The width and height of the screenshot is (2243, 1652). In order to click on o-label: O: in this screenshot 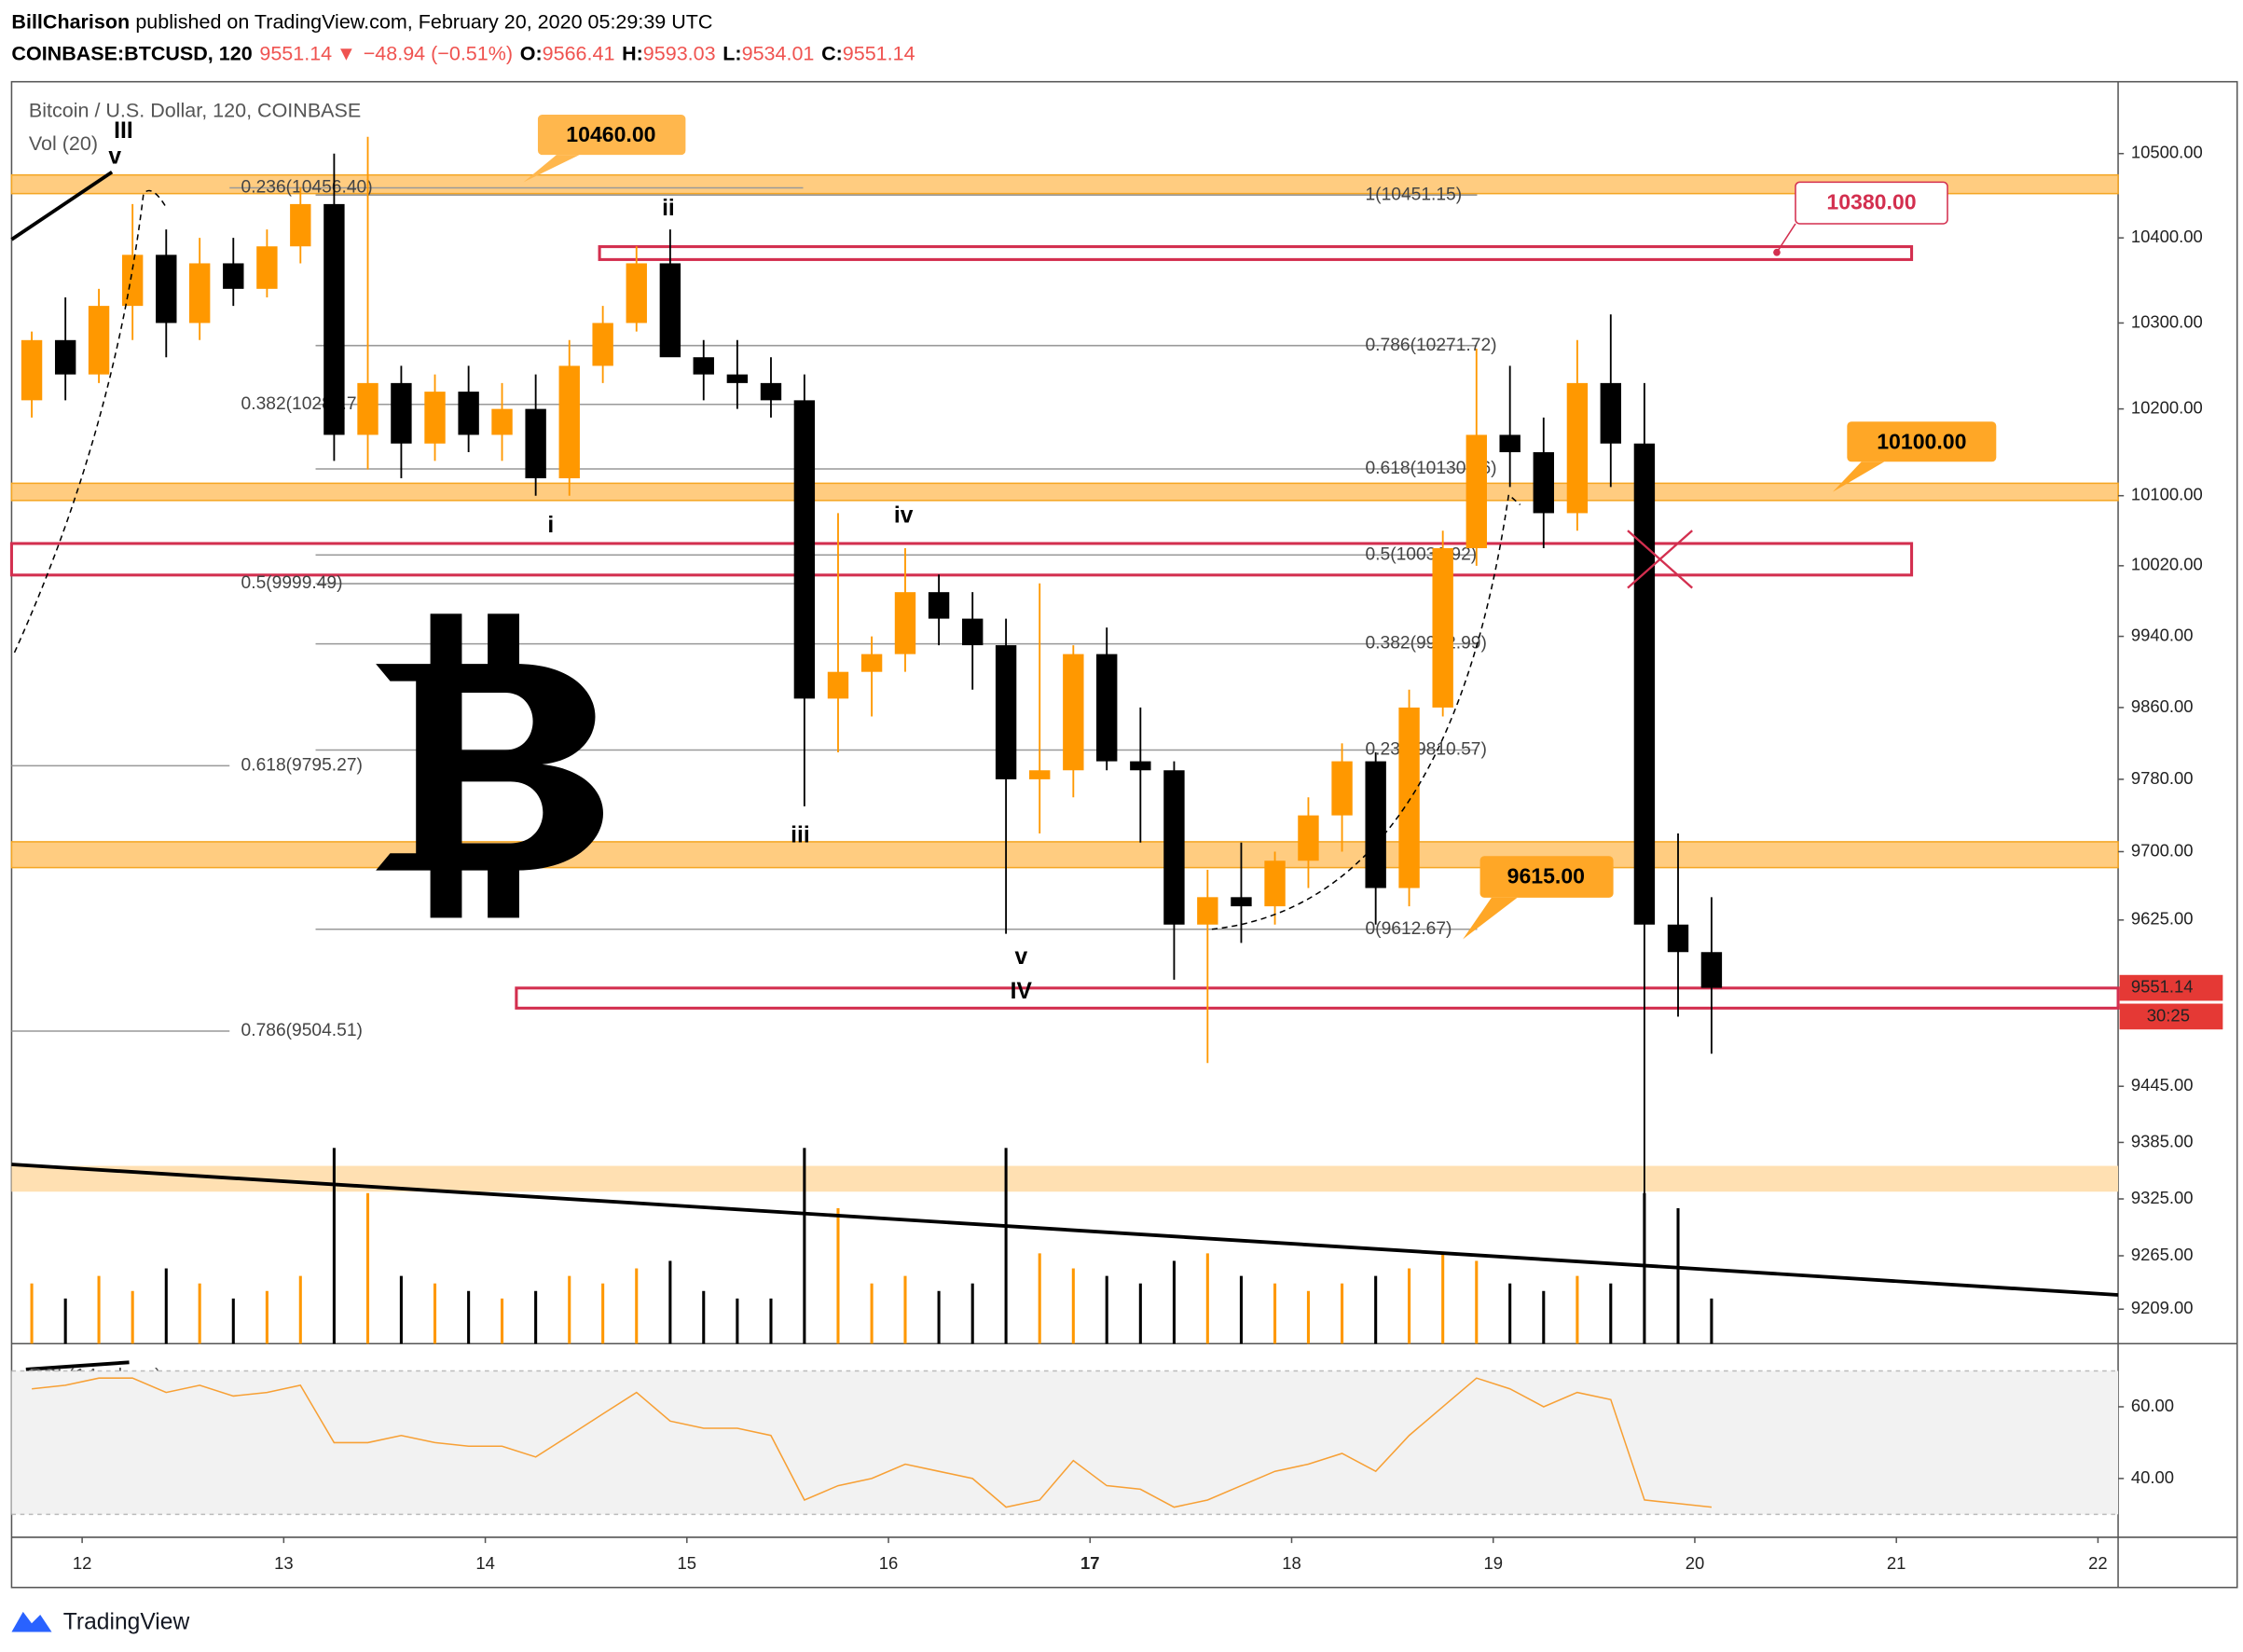, I will do `click(531, 53)`.